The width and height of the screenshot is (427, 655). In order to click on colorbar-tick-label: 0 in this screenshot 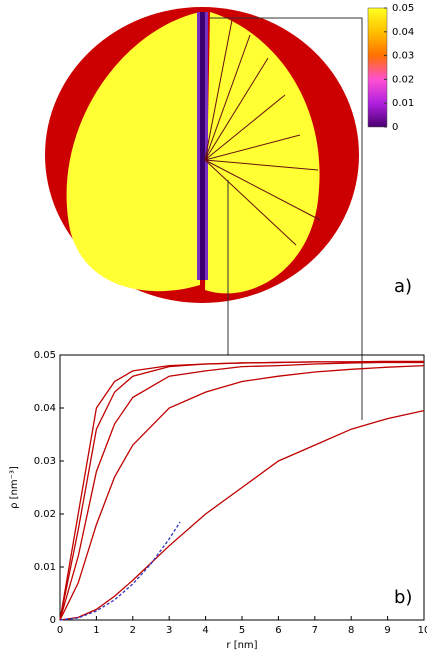, I will do `click(395, 127)`.